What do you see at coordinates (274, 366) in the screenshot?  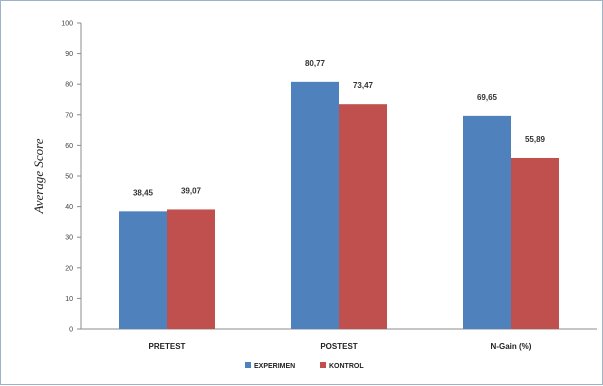 I see `legend-label: EXPERIMEN` at bounding box center [274, 366].